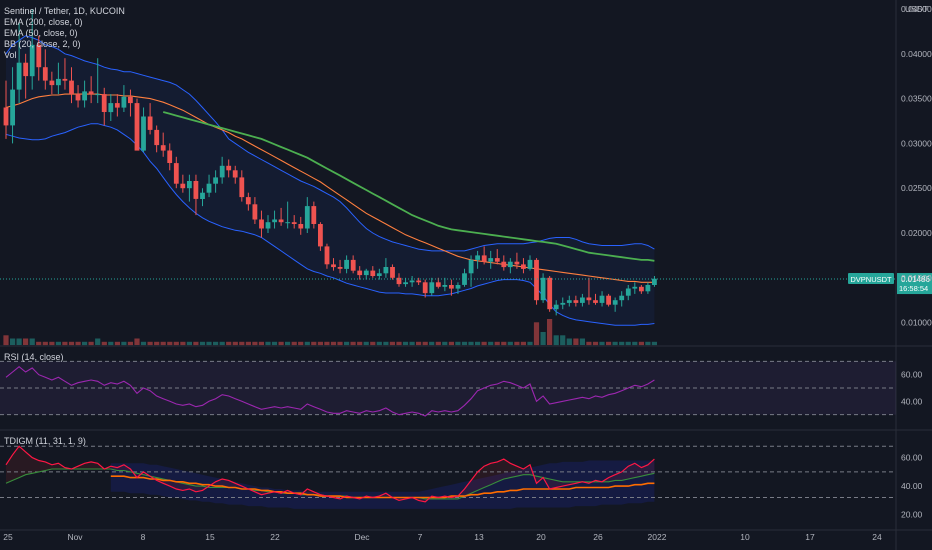 The image size is (932, 550). I want to click on tdigm-legend: TDIGM (11, 31, 1, 9), so click(45, 441).